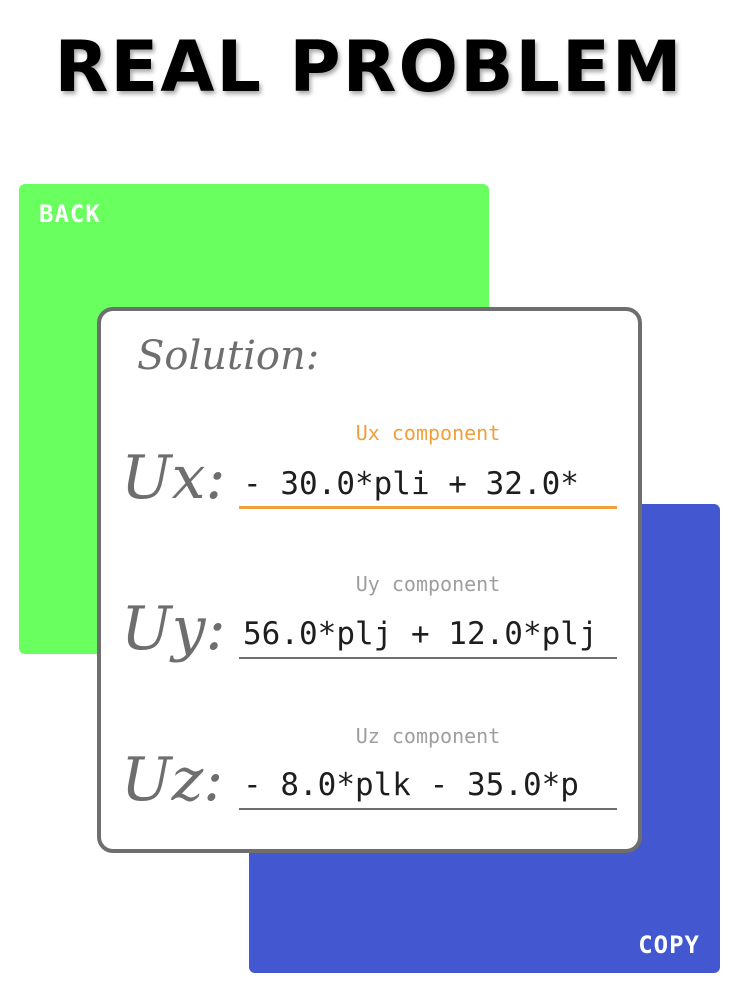 This screenshot has width=738, height=994. I want to click on uz-symbol: Uz:, so click(172, 780).